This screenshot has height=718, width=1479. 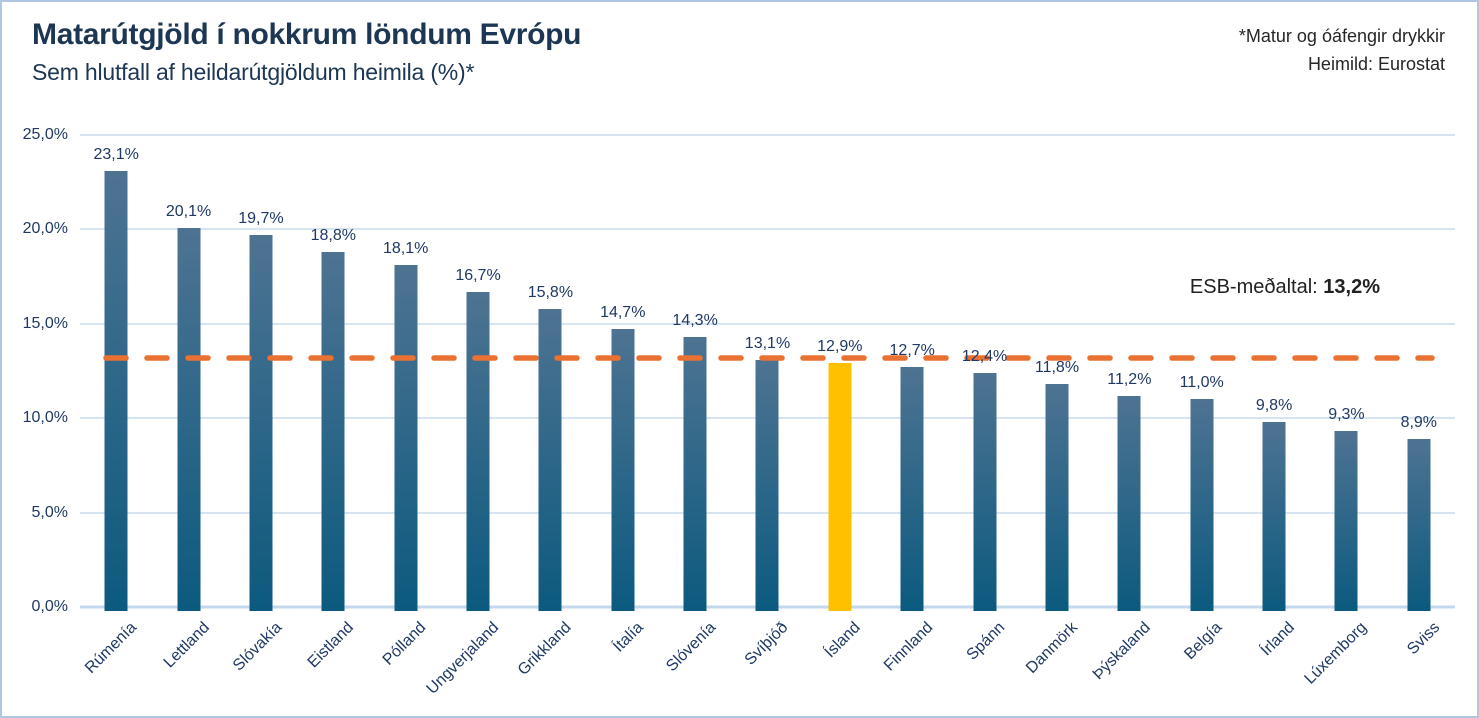 I want to click on bar-column: 11,8% Danmörk, so click(x=1057, y=405).